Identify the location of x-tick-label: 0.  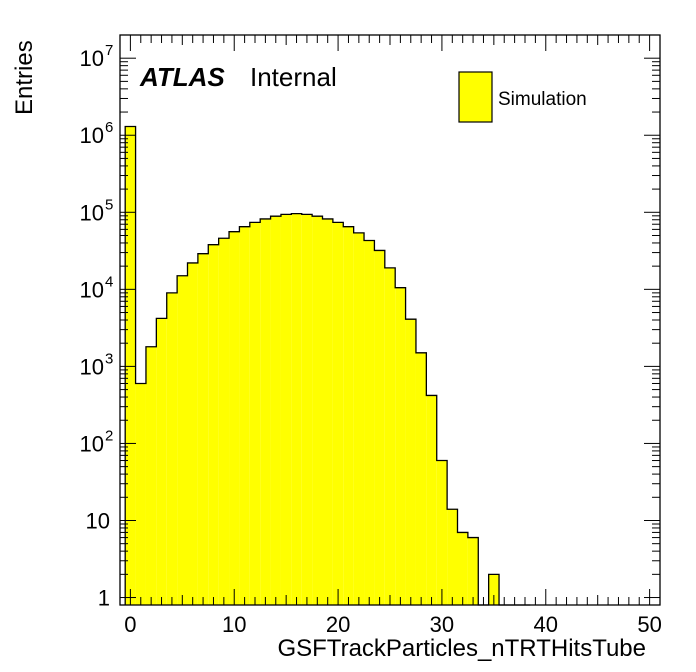
(130, 624).